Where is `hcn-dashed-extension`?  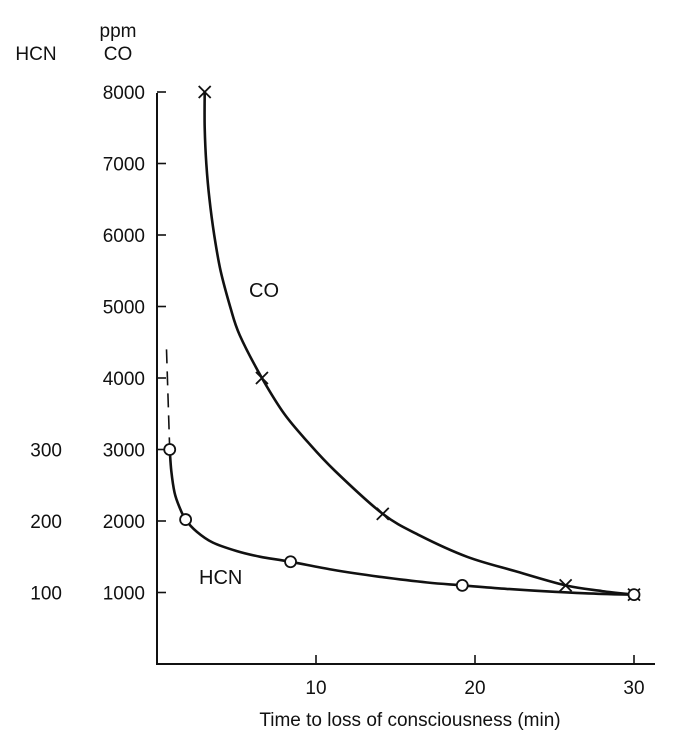
hcn-dashed-extension is located at coordinates (168, 399).